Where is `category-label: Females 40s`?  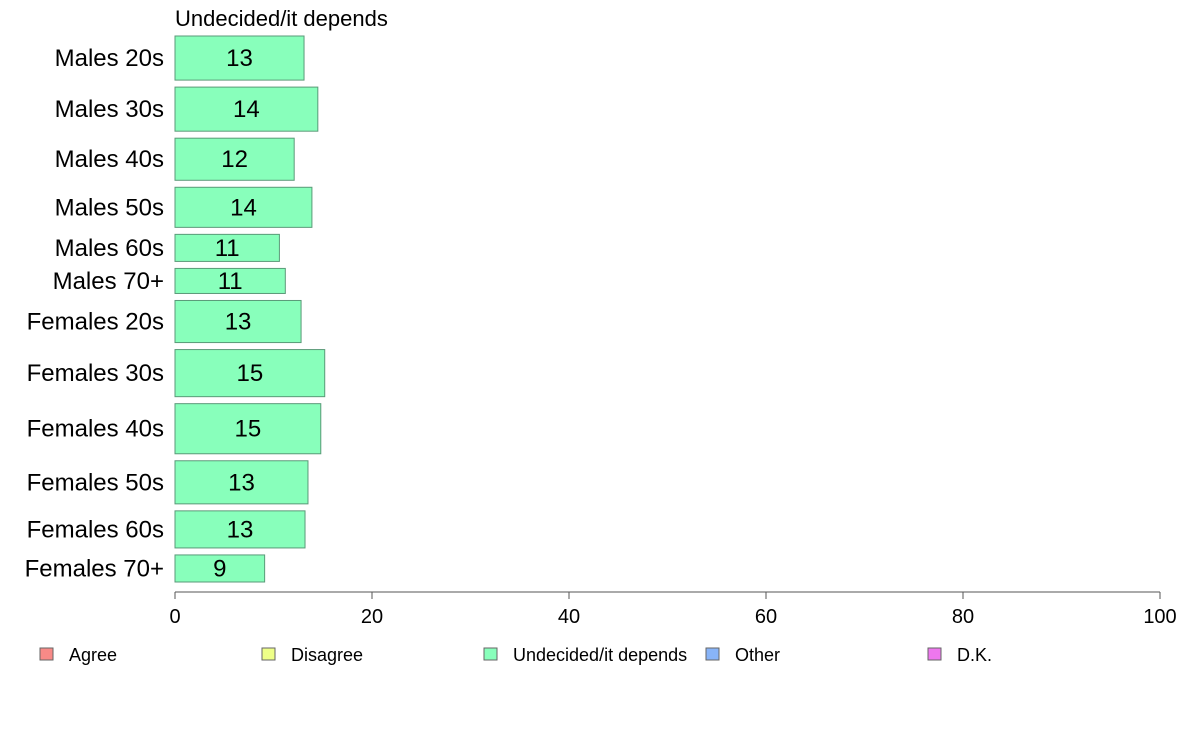 category-label: Females 40s is located at coordinates (95, 429).